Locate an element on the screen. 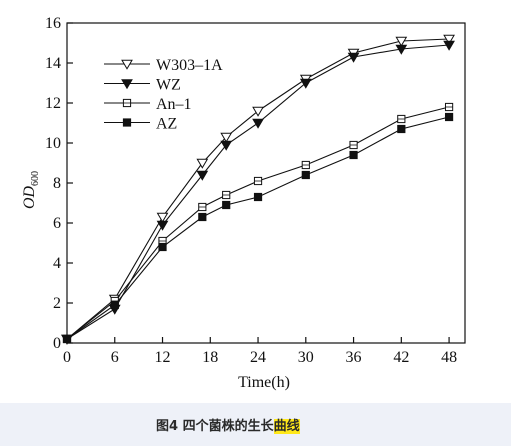 The width and height of the screenshot is (511, 446). caption-bar: 图4 四个菌株的生长曲线 is located at coordinates (255, 424).